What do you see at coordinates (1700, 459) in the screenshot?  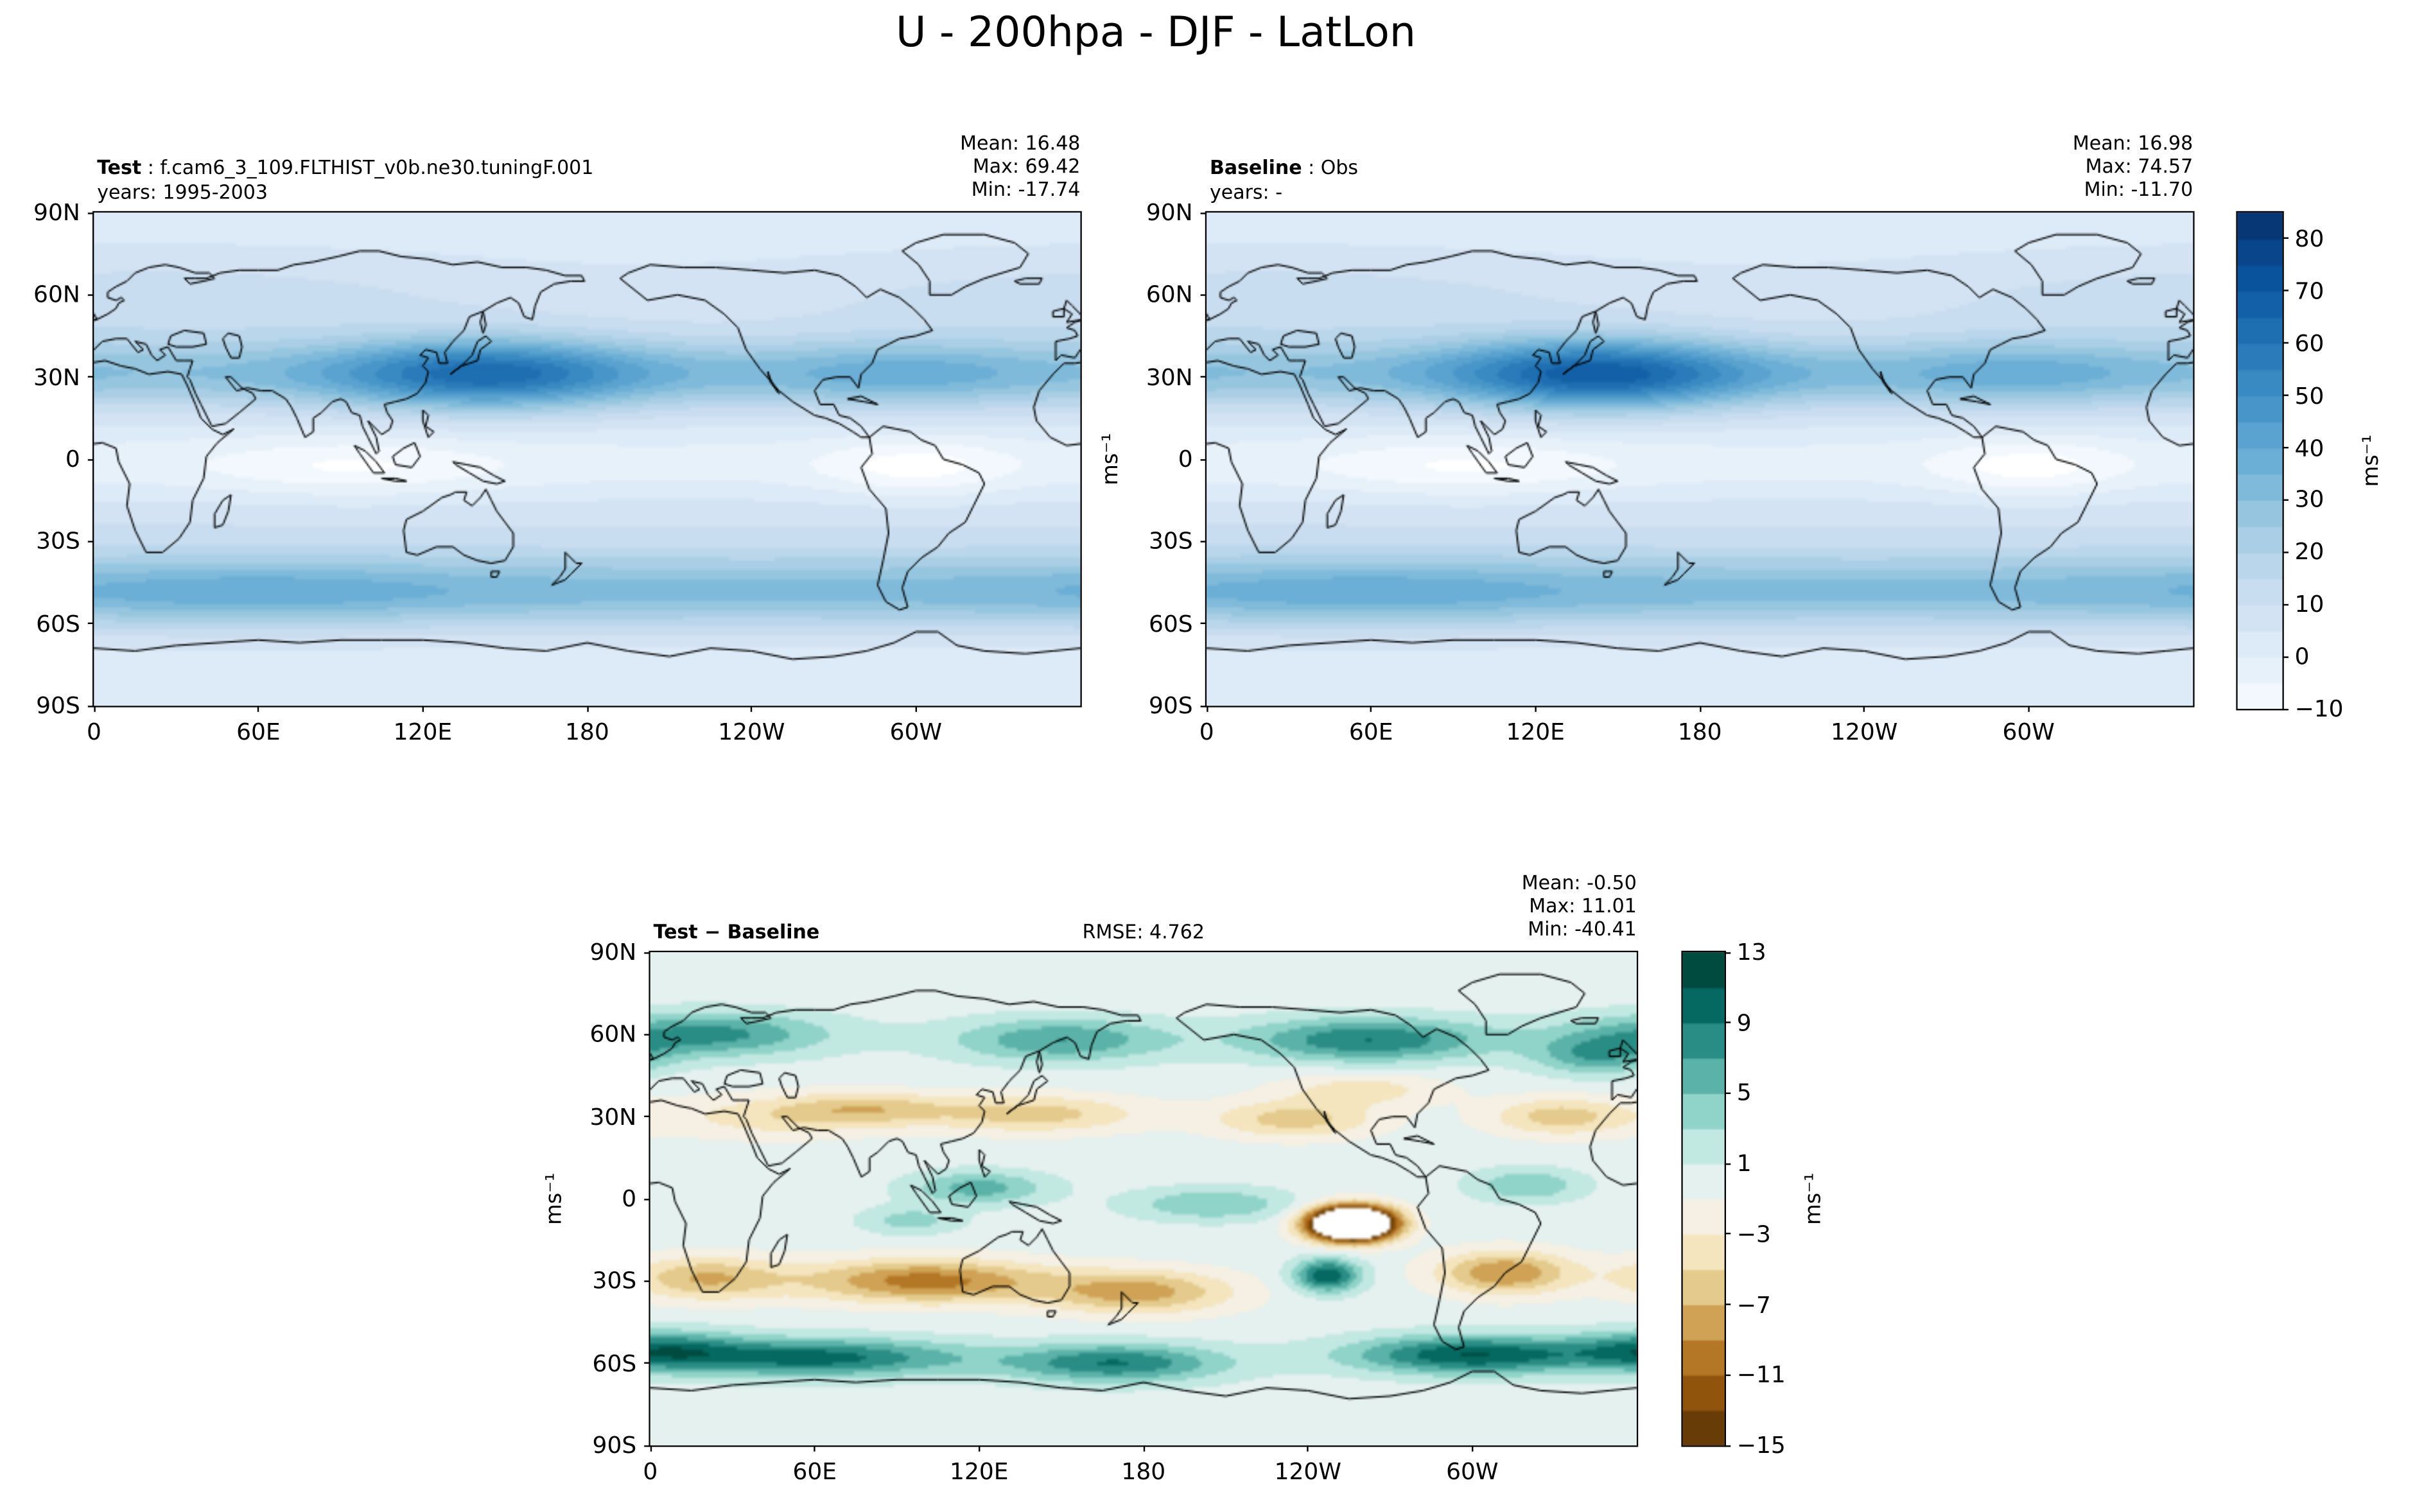 I see `baseline-map-canvas` at bounding box center [1700, 459].